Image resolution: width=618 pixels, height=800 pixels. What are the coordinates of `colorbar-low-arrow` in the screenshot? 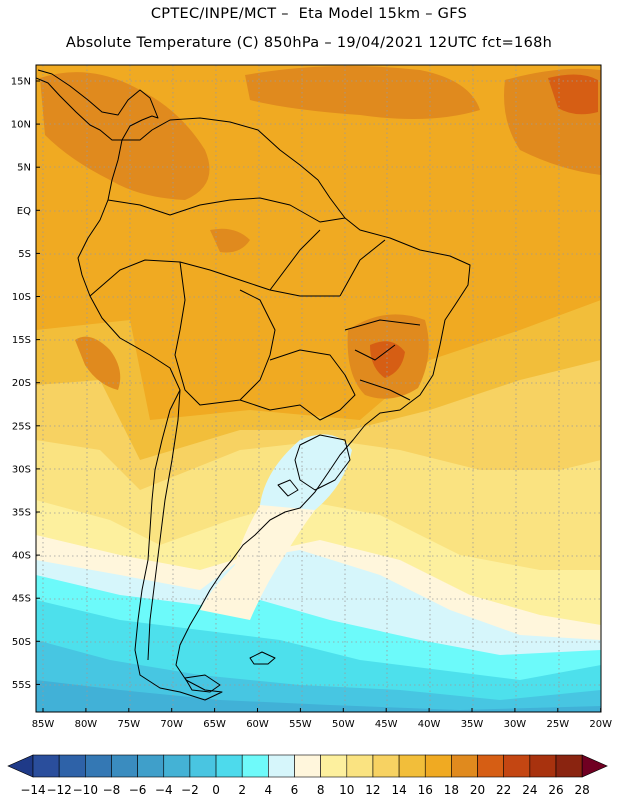 It's located at (20, 766).